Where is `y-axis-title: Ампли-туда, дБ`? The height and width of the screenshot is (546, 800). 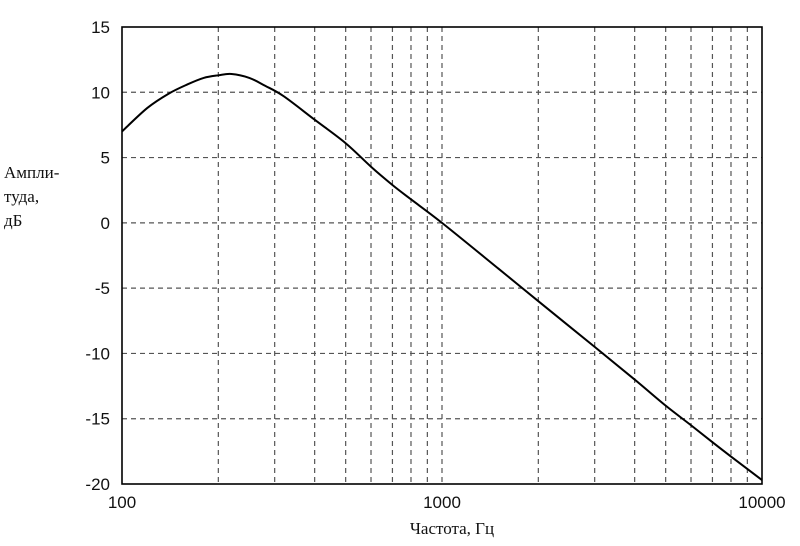 y-axis-title: Ампли-туда, дБ is located at coordinates (32, 196).